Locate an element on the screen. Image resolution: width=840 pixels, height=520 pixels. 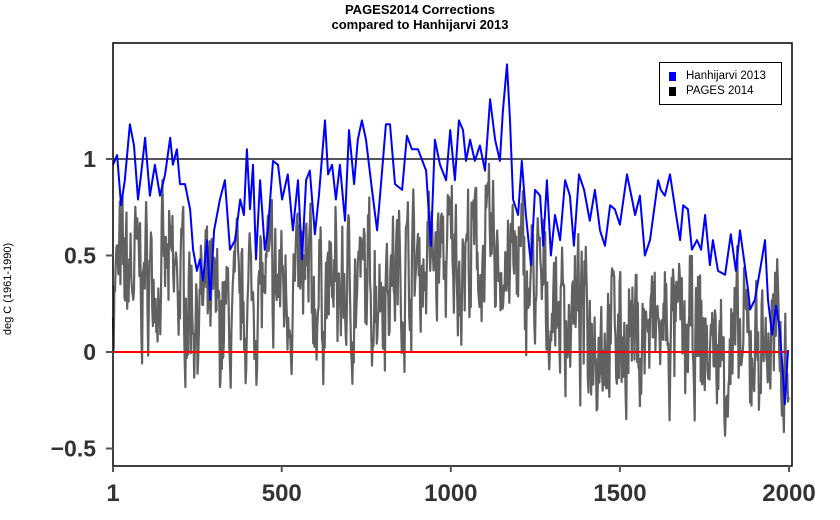
legend-swatch-black is located at coordinates (672, 91).